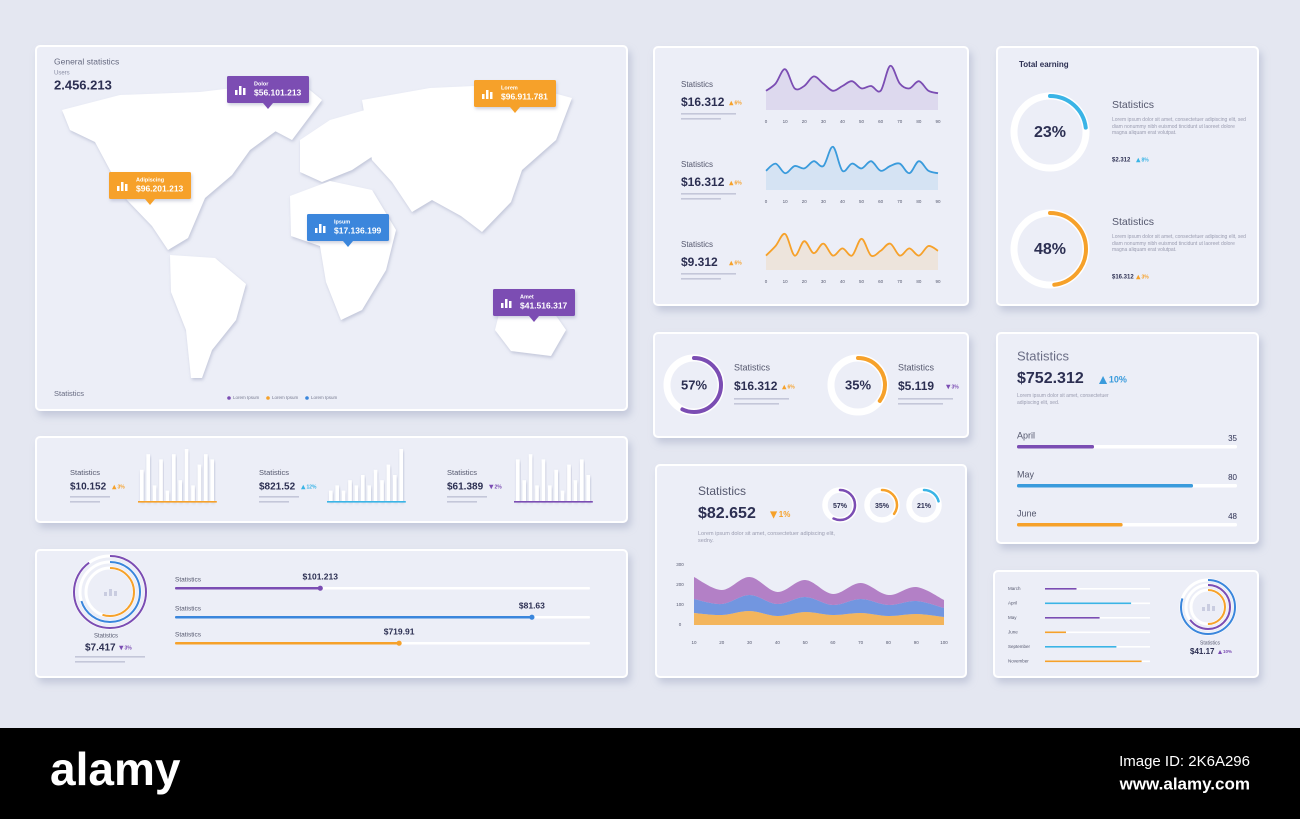  Describe the element at coordinates (268, 398) in the screenshot. I see `legend-dot` at that location.